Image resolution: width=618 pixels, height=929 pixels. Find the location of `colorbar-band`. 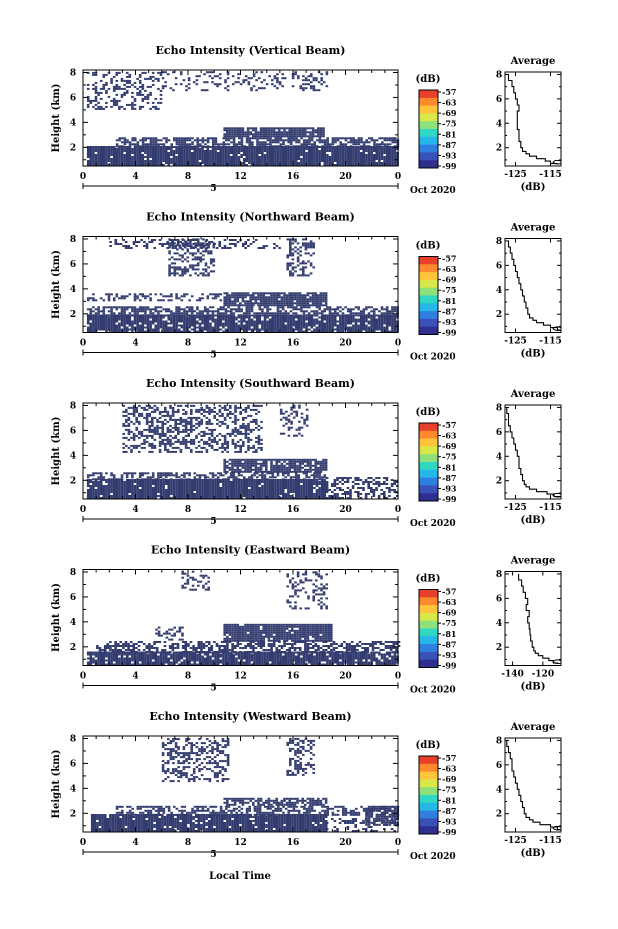

colorbar-band is located at coordinates (428, 125).